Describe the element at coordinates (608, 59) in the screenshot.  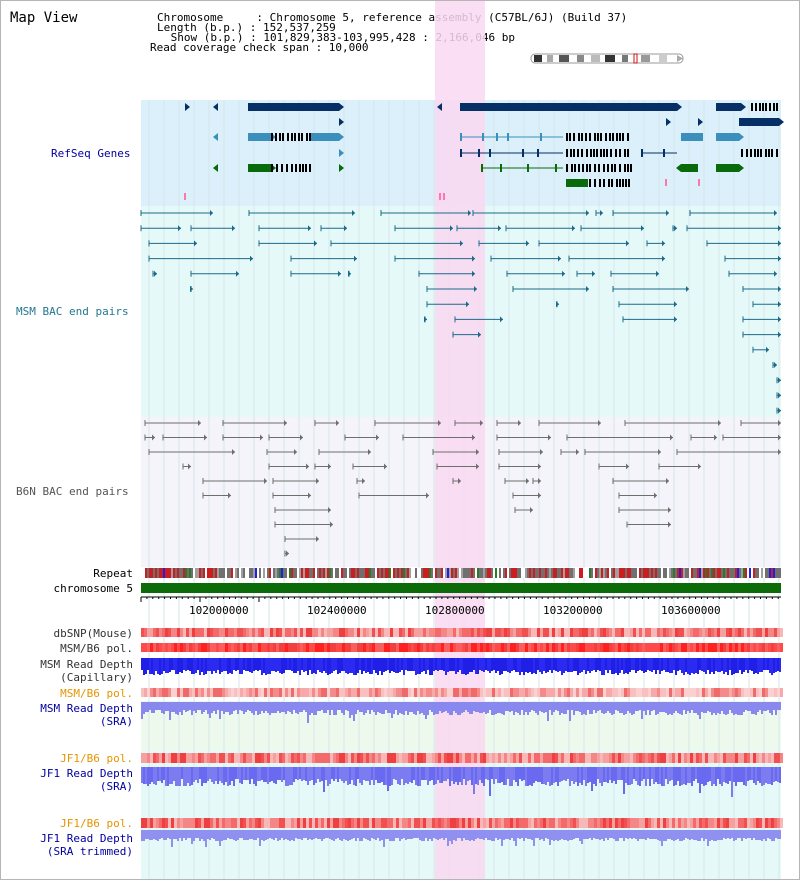
I see `chromosome-ideogram` at that location.